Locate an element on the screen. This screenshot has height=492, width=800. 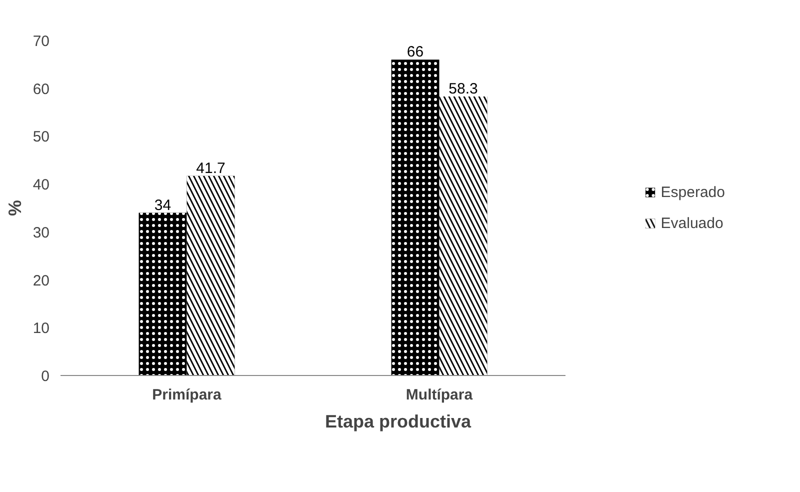
legend-label: Evaluado is located at coordinates (692, 223).